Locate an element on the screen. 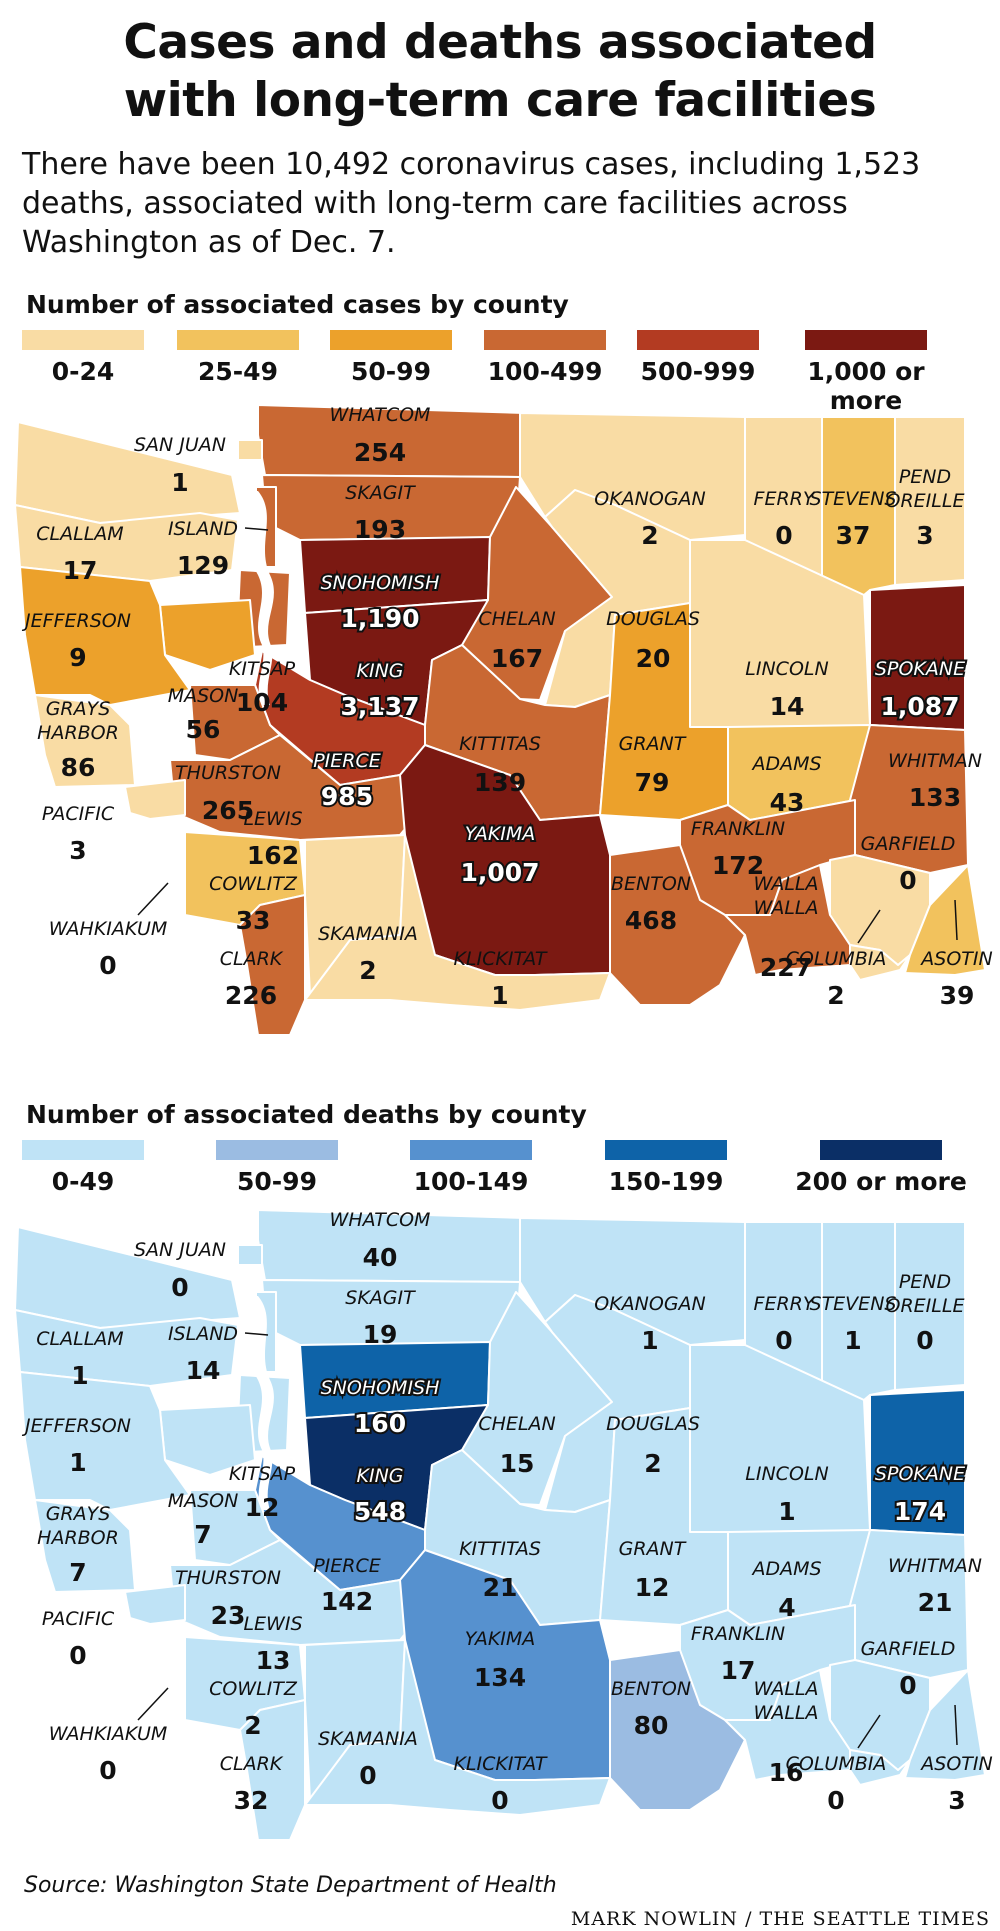 This screenshot has width=1000, height=1931. deaths-puget-sound is located at coordinates (260, 1403).